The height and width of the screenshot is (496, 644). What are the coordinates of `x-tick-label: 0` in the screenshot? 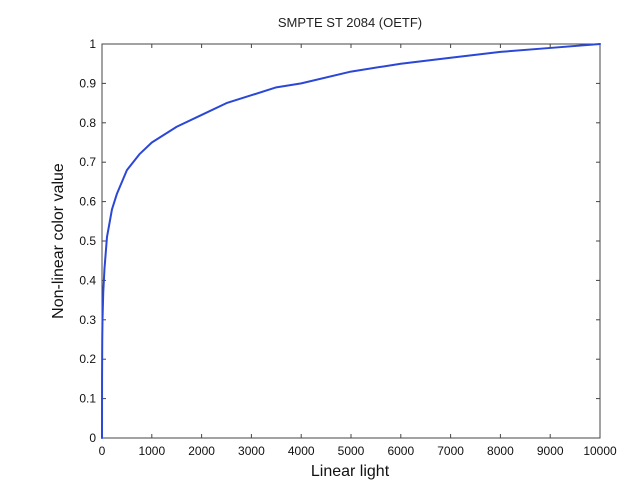 It's located at (102, 451).